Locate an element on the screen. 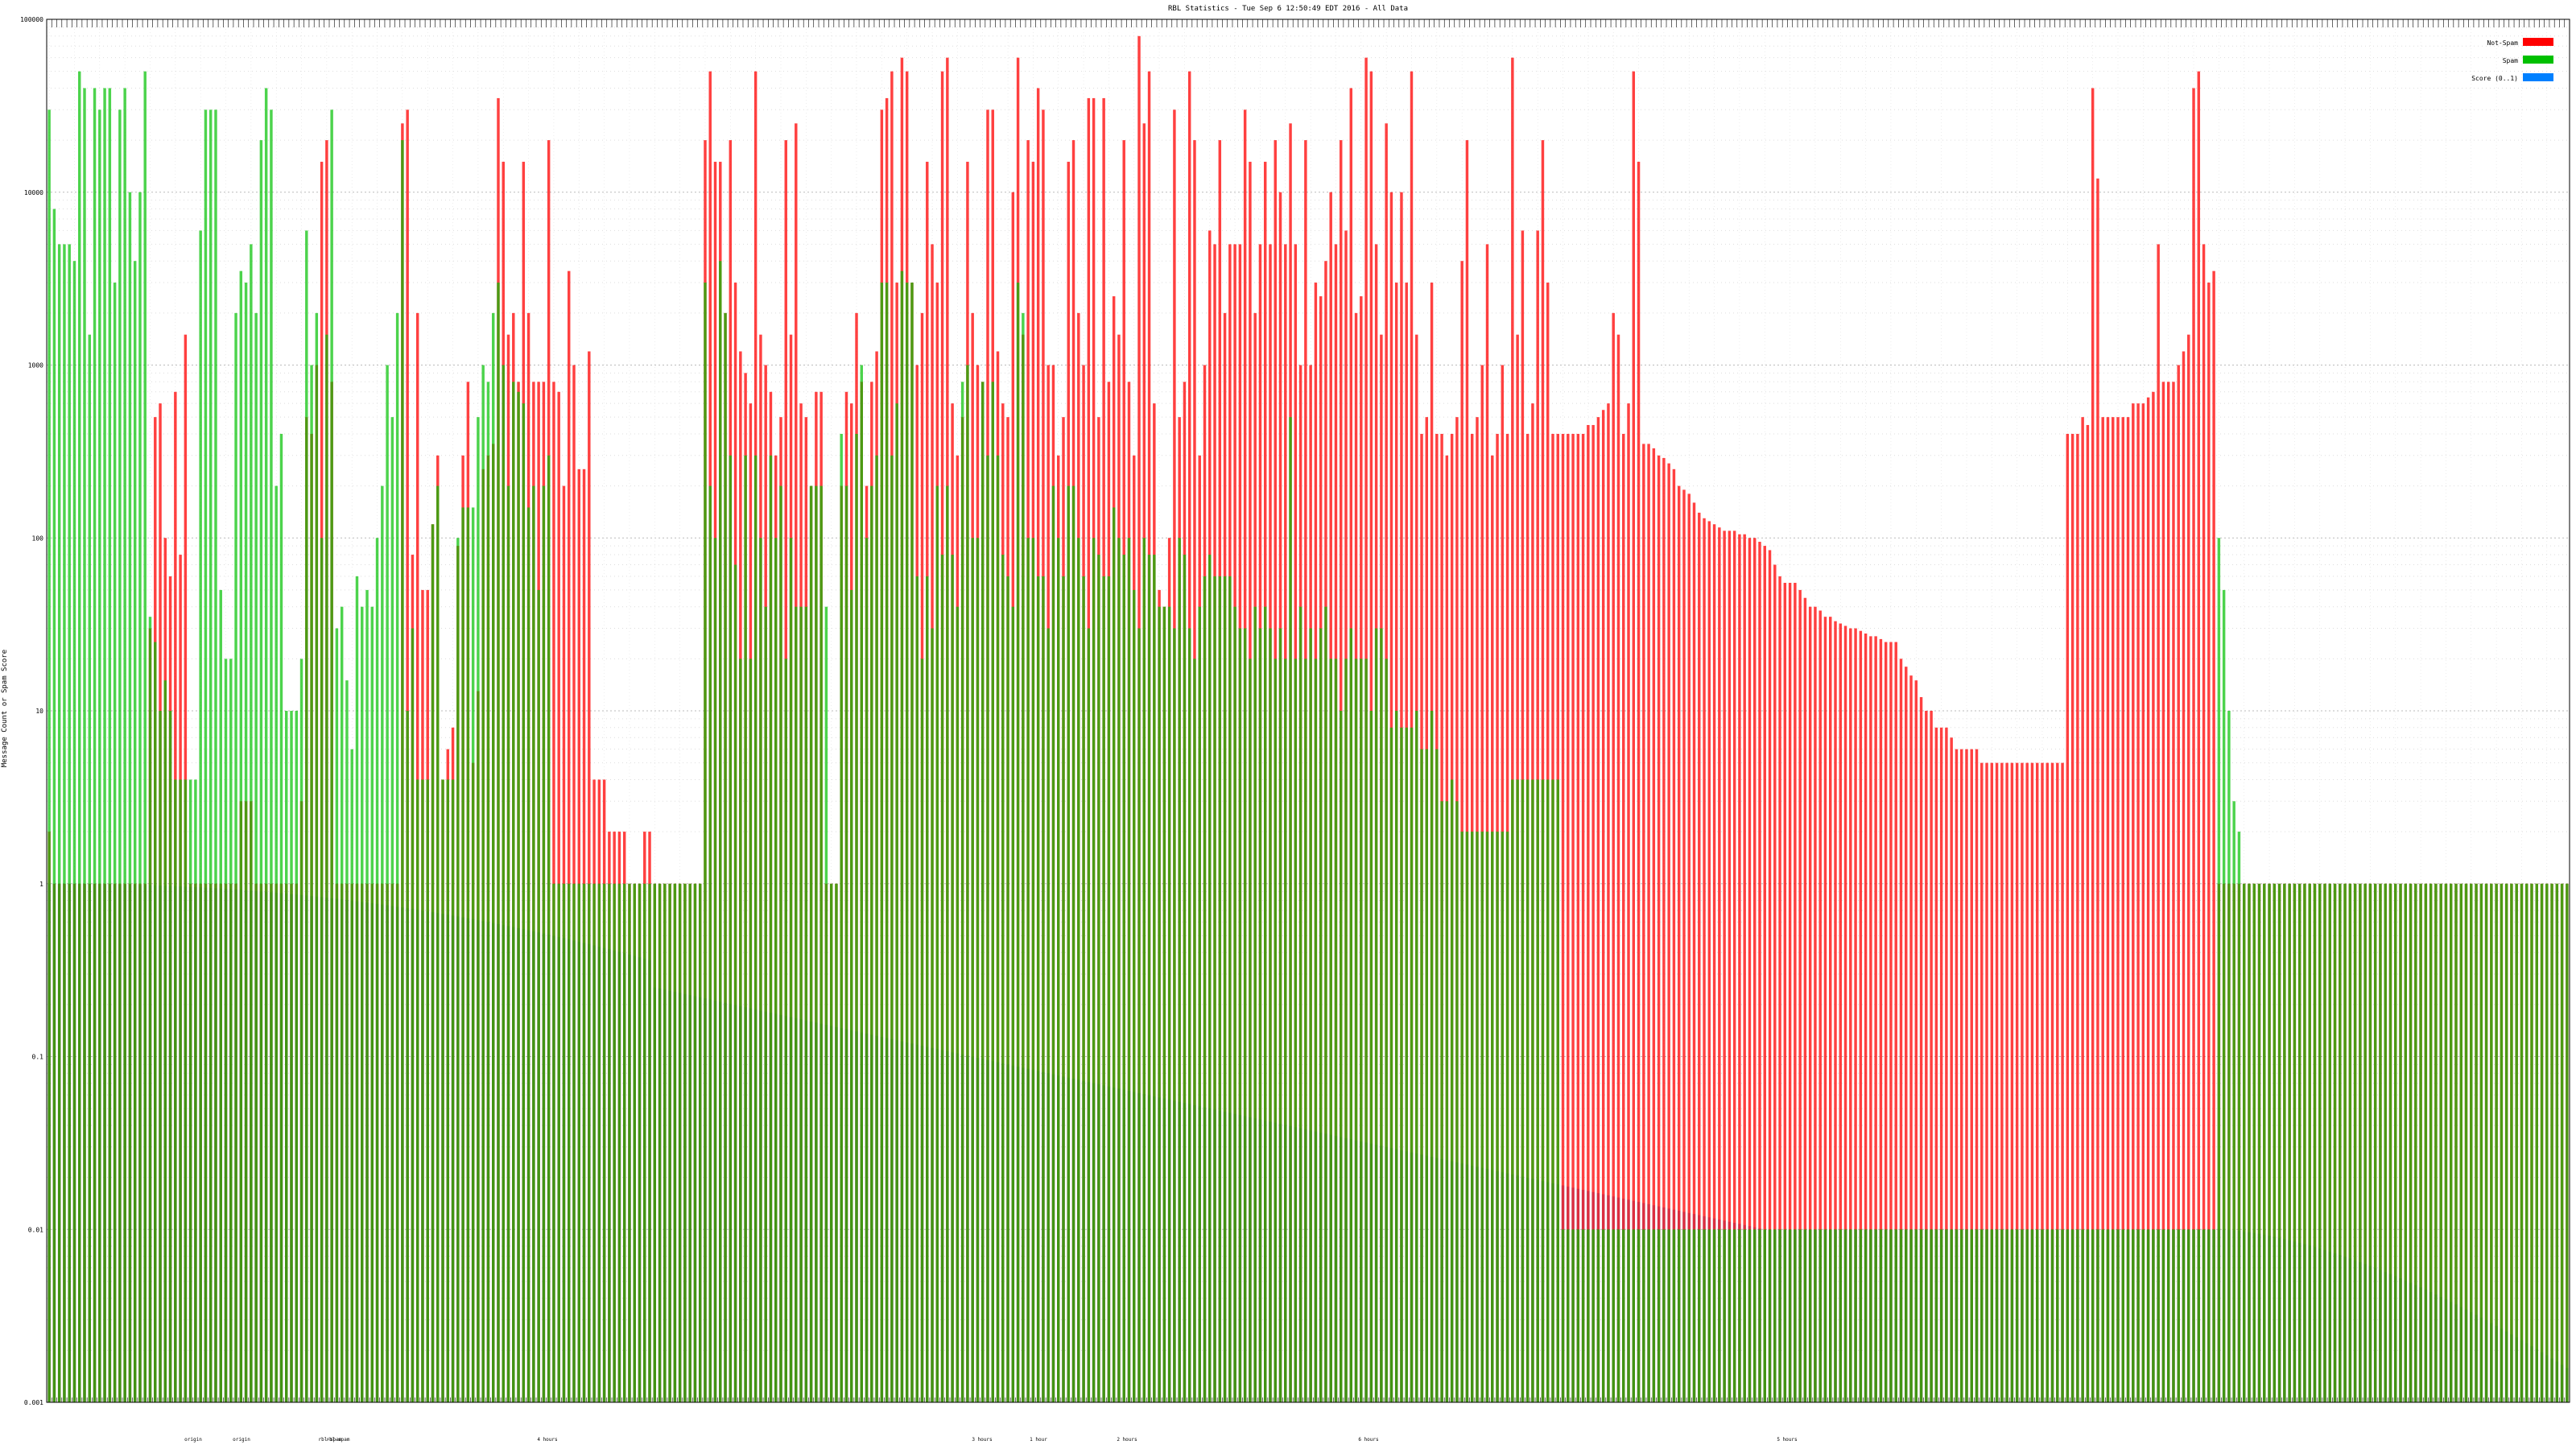 Image resolution: width=2576 pixels, height=1449 pixels. x-category-label: 5 hours is located at coordinates (1787, 1440).